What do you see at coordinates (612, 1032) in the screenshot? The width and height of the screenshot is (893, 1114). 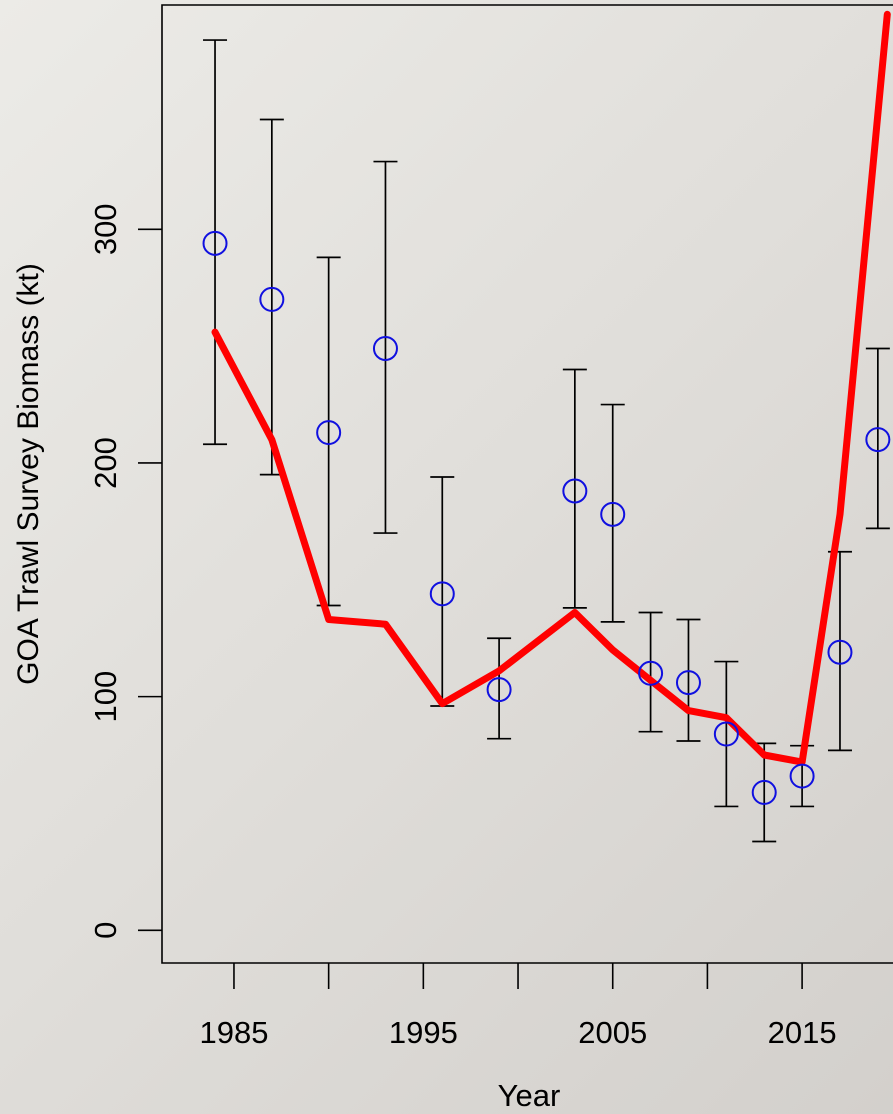 I see `x-tick-label-2005: 2005` at bounding box center [612, 1032].